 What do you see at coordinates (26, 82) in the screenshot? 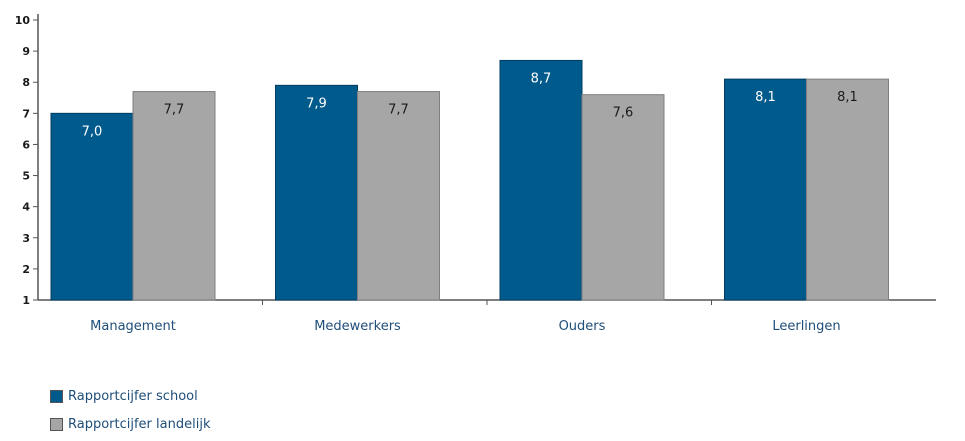
I see `y-tick-label: 8` at bounding box center [26, 82].